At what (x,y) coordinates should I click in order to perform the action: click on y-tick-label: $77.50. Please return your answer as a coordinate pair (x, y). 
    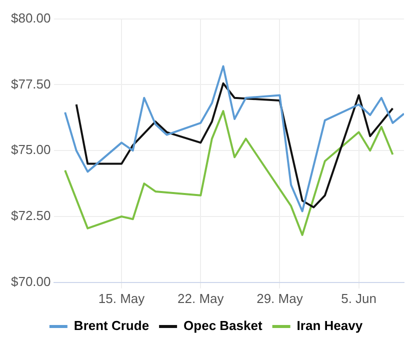
    Looking at the image, I should click on (30, 84).